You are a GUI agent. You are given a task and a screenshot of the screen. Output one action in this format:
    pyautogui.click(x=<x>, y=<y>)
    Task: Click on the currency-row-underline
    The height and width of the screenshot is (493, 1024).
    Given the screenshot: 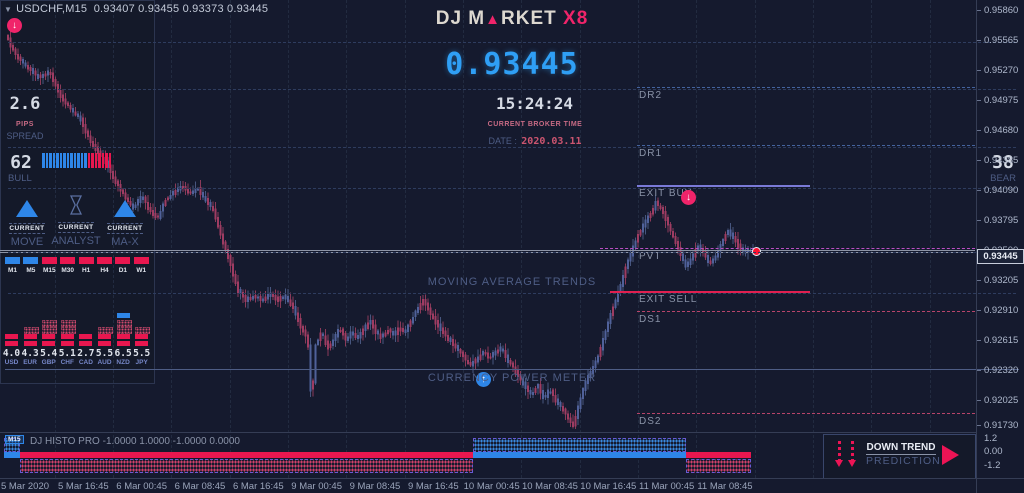 What is the action you would take?
    pyautogui.click(x=512, y=369)
    